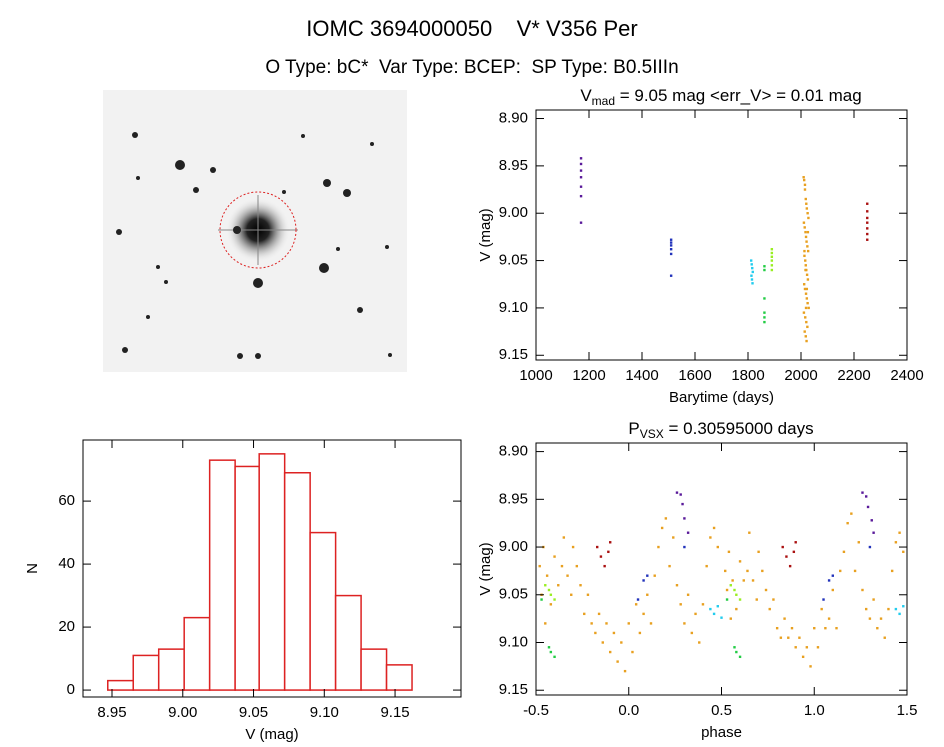  What do you see at coordinates (633, 428) in the screenshot?
I see `title-main: P` at bounding box center [633, 428].